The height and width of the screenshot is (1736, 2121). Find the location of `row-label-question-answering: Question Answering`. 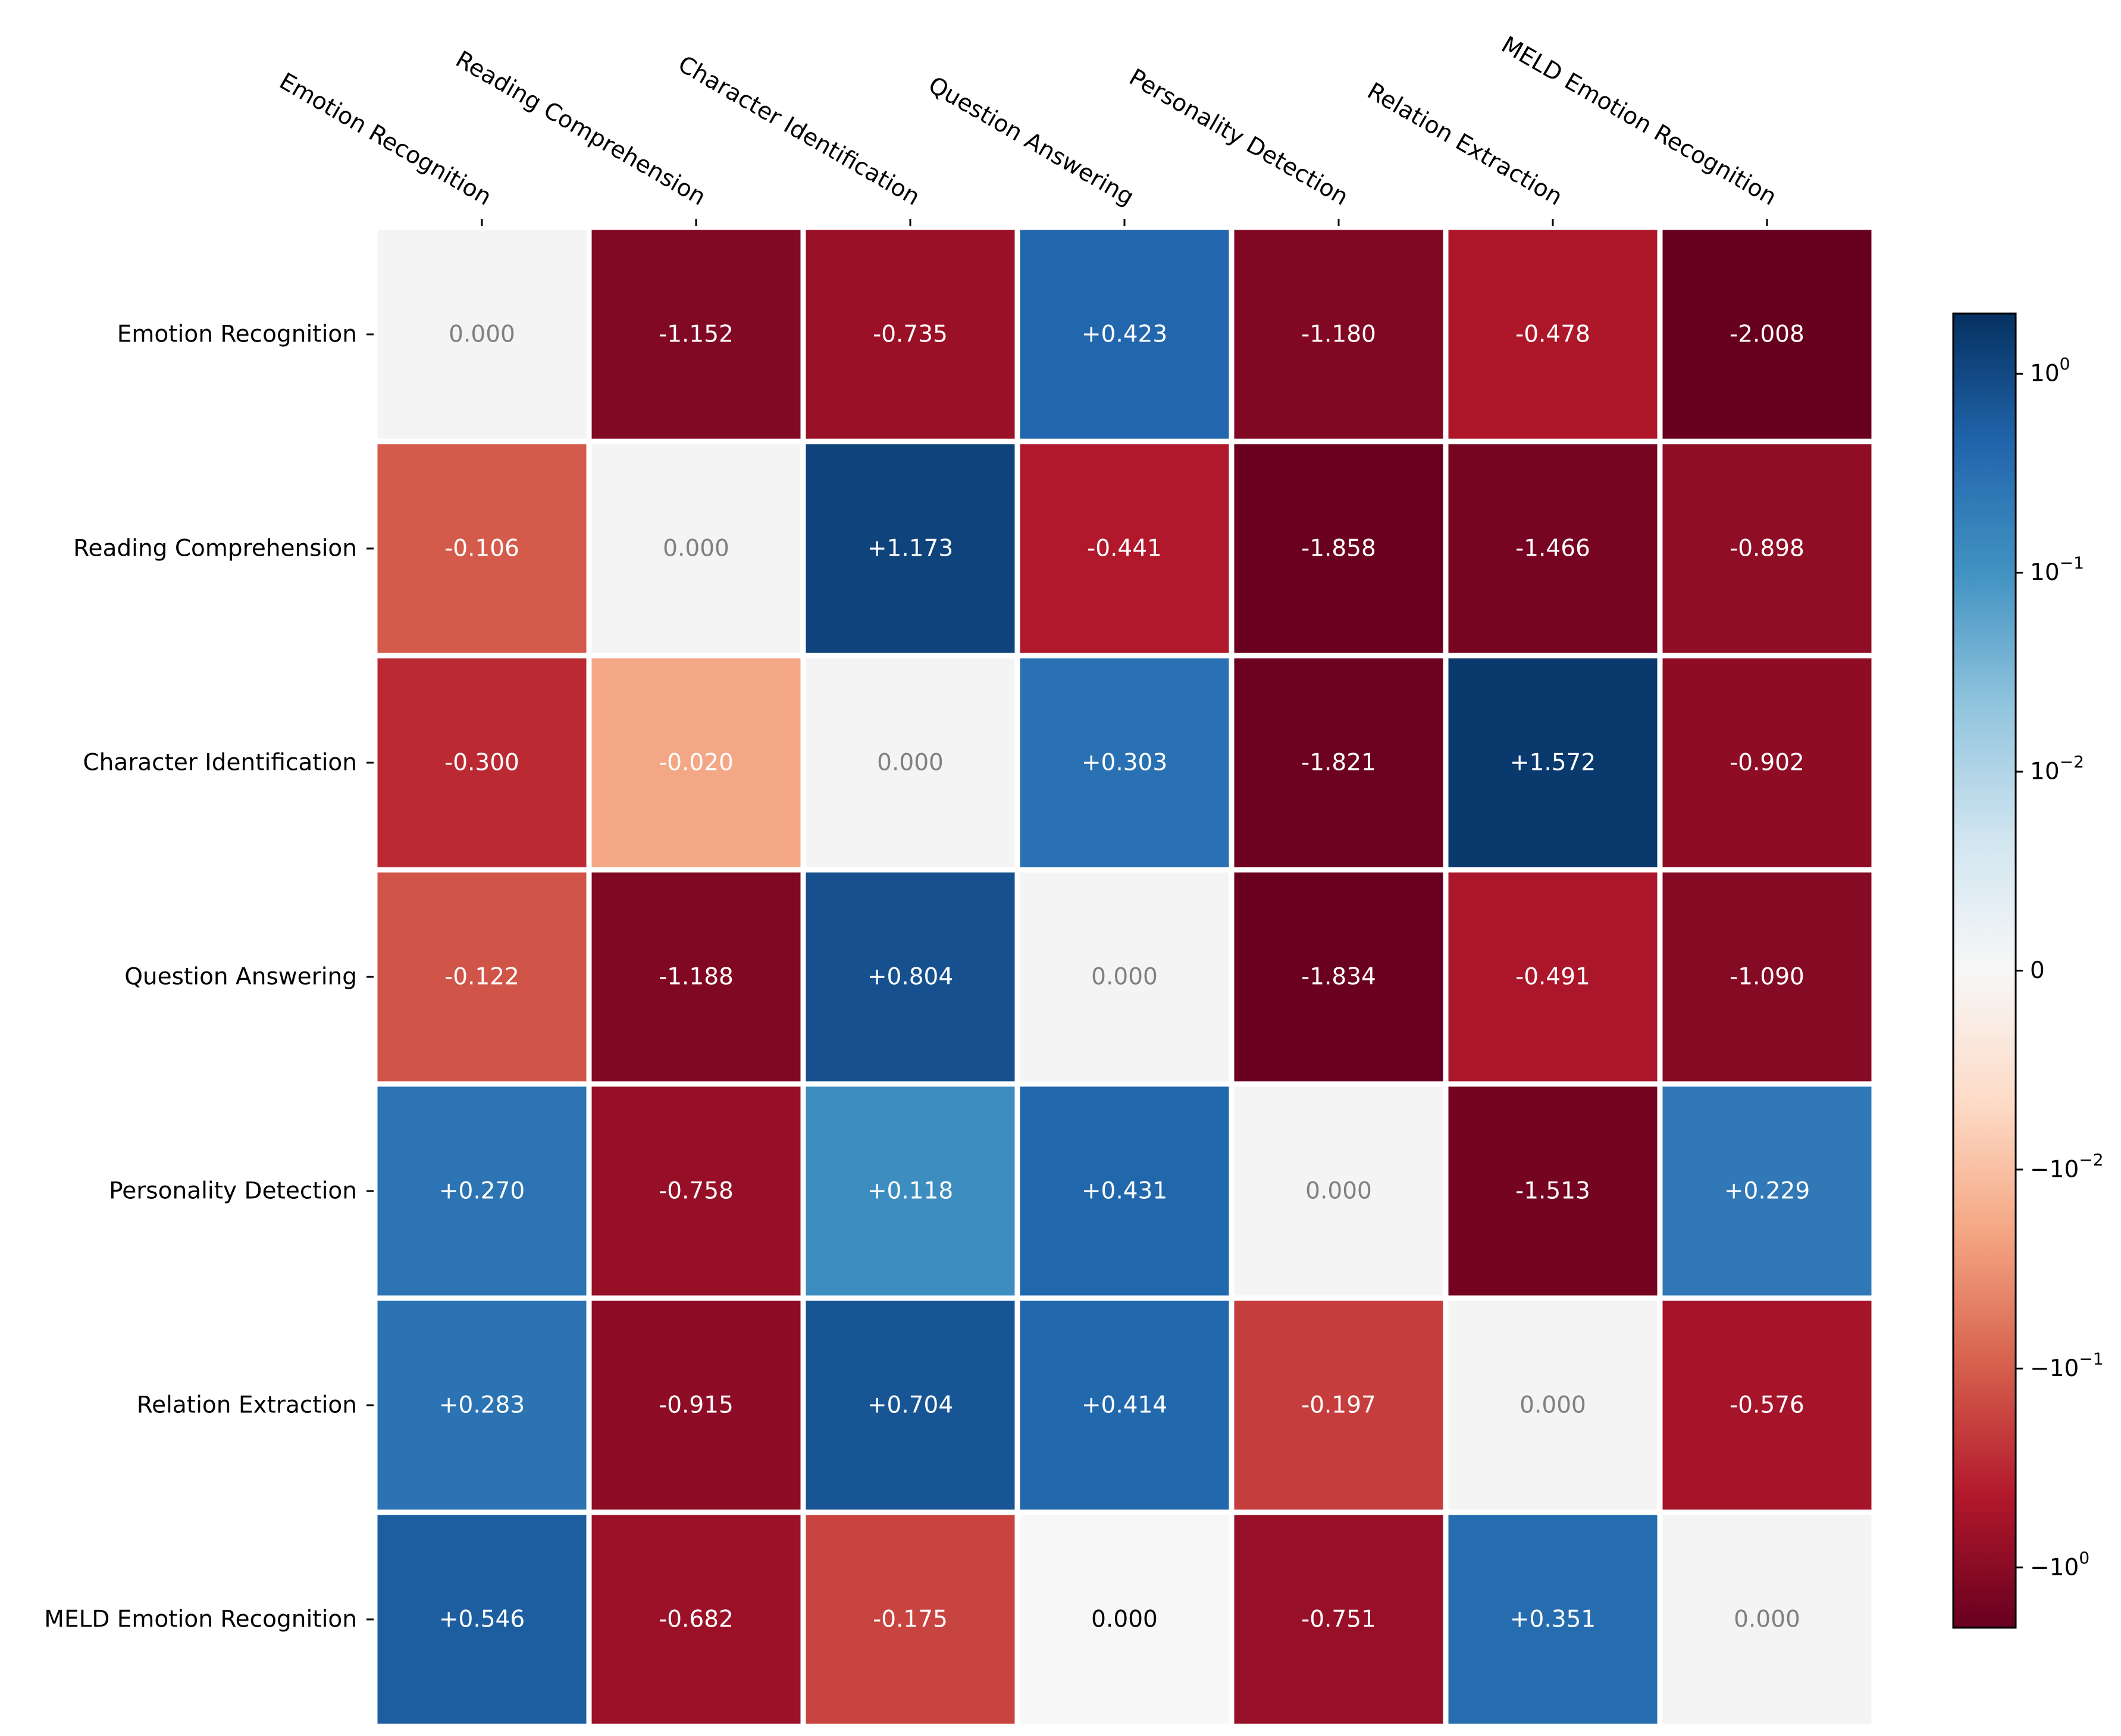

row-label-question-answering: Question Answering is located at coordinates (240, 977).